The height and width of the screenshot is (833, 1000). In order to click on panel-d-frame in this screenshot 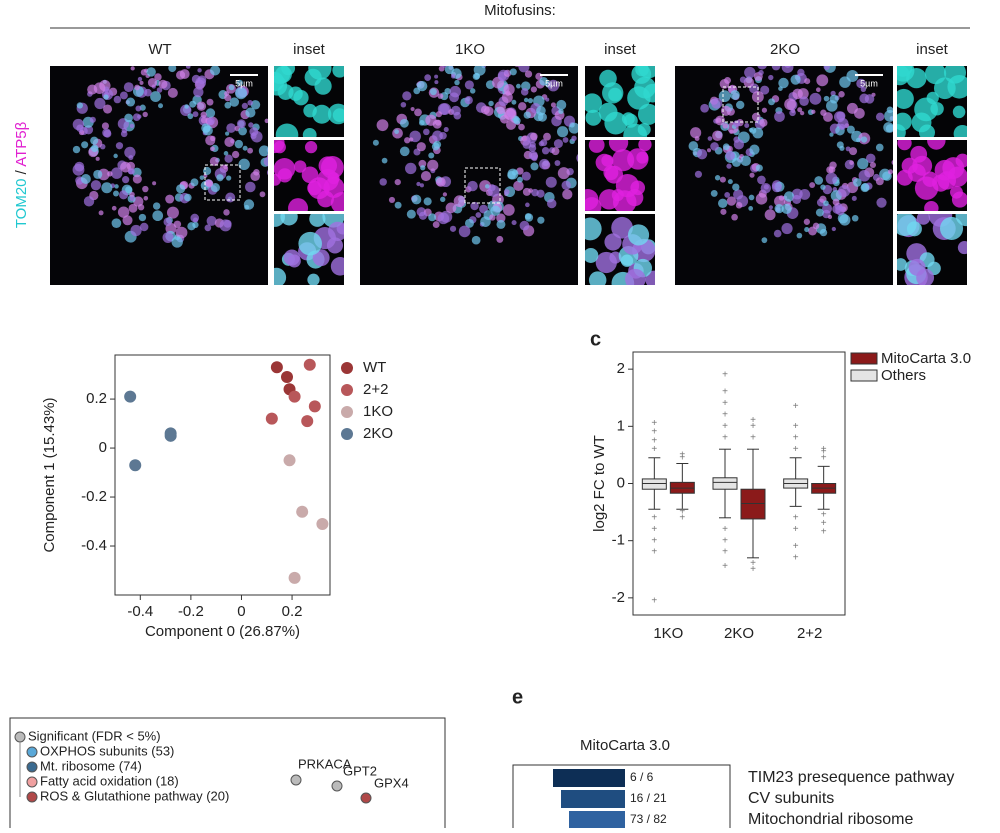, I will do `click(227, 775)`.